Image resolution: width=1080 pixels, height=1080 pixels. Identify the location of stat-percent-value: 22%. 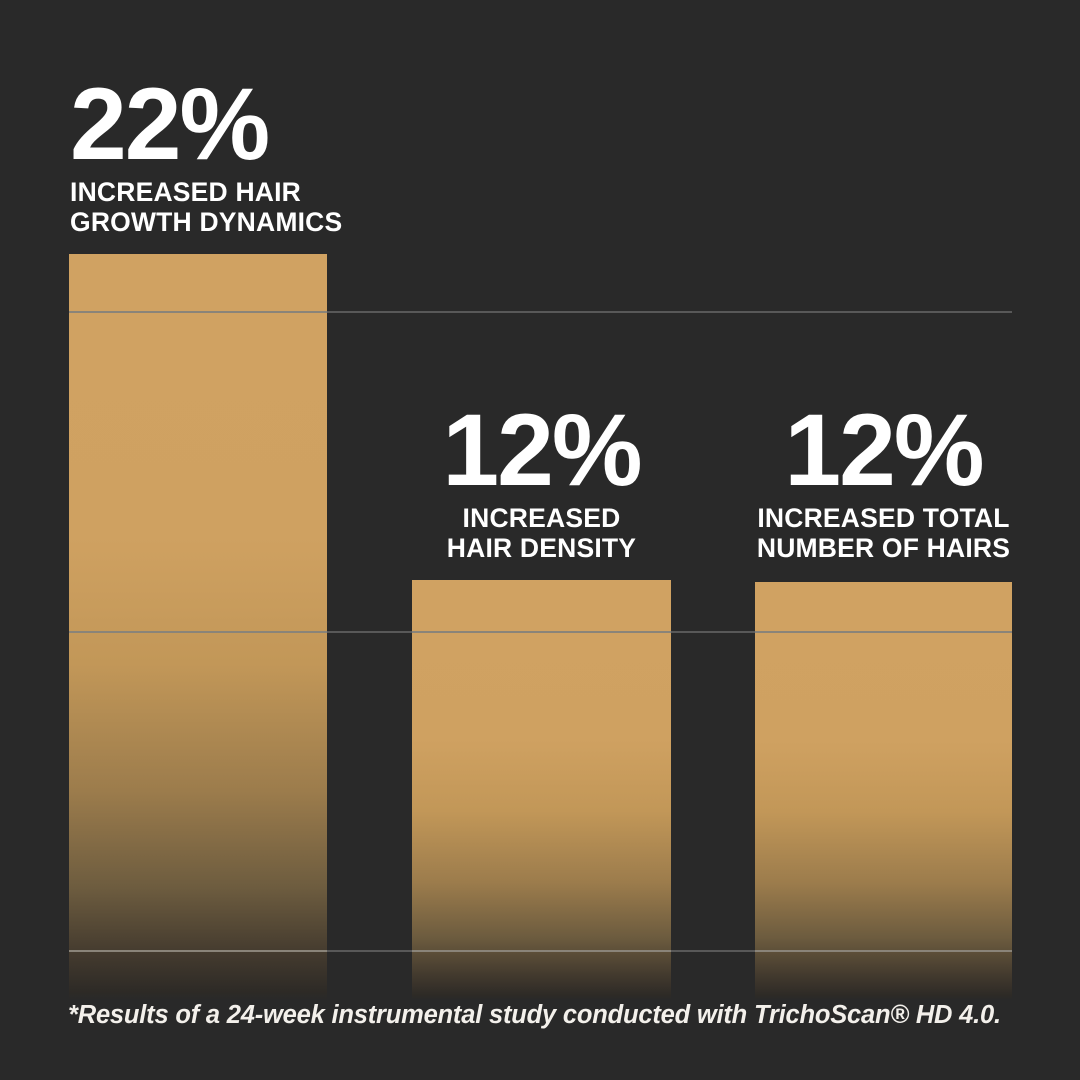
(170, 124).